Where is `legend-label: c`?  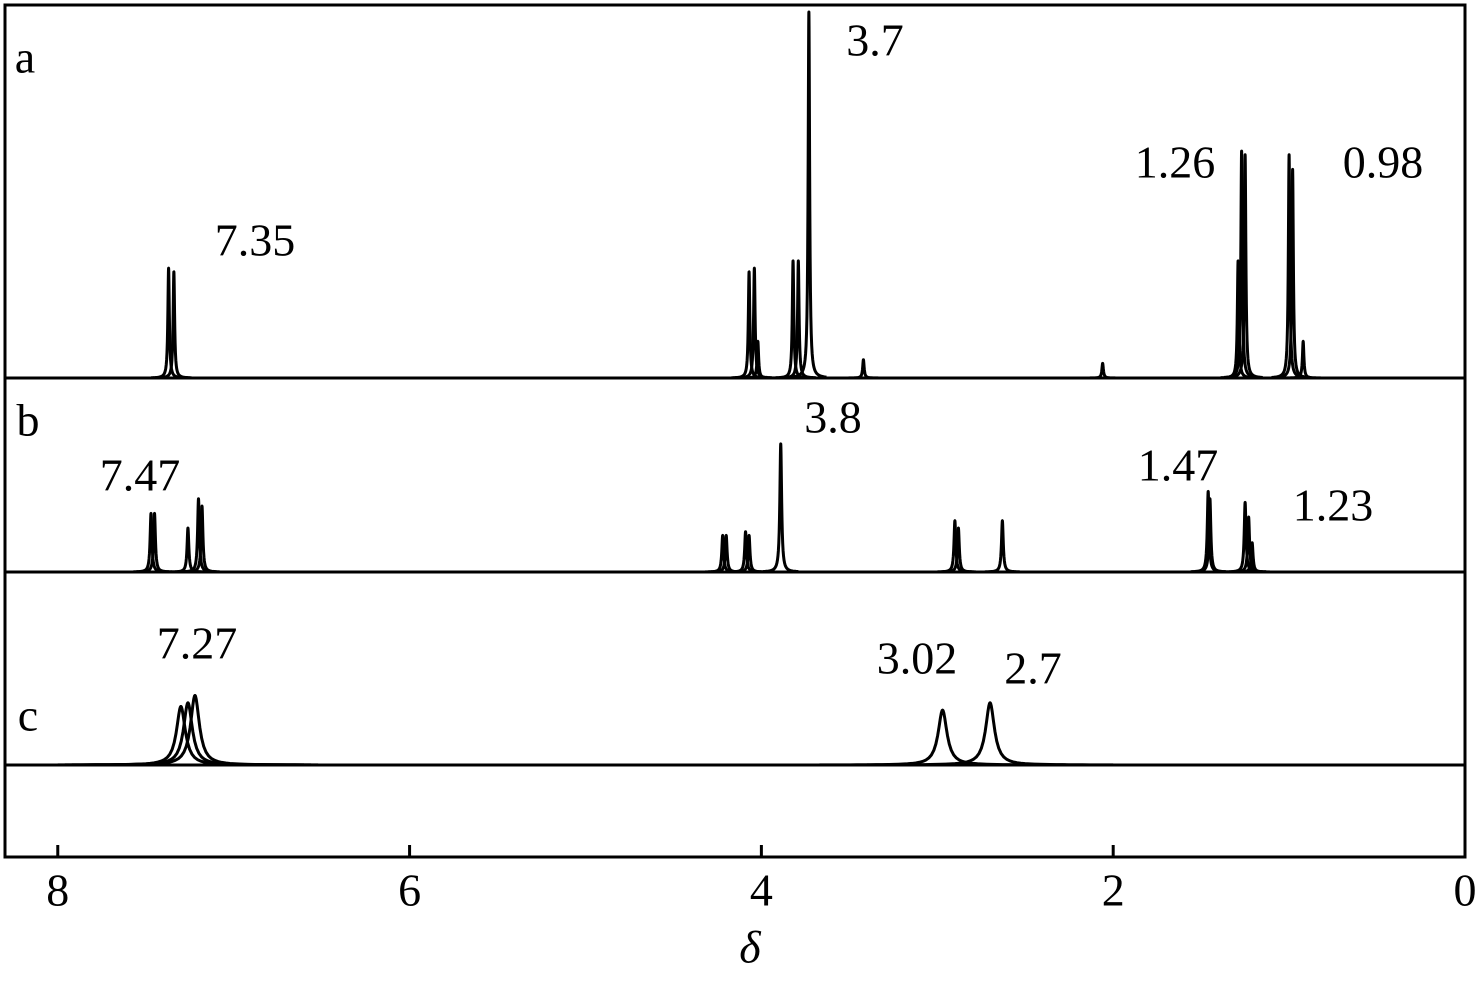 legend-label: c is located at coordinates (28, 715).